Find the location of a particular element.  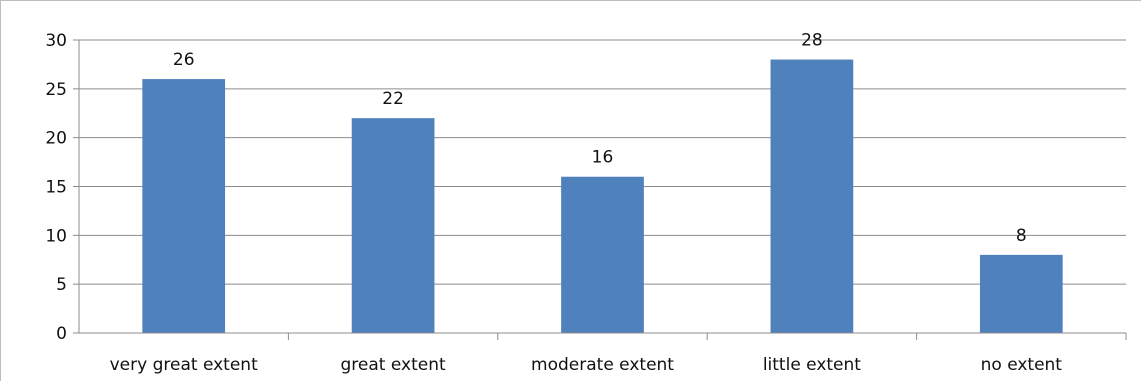

y-tick-label: 25 is located at coordinates (56, 90).